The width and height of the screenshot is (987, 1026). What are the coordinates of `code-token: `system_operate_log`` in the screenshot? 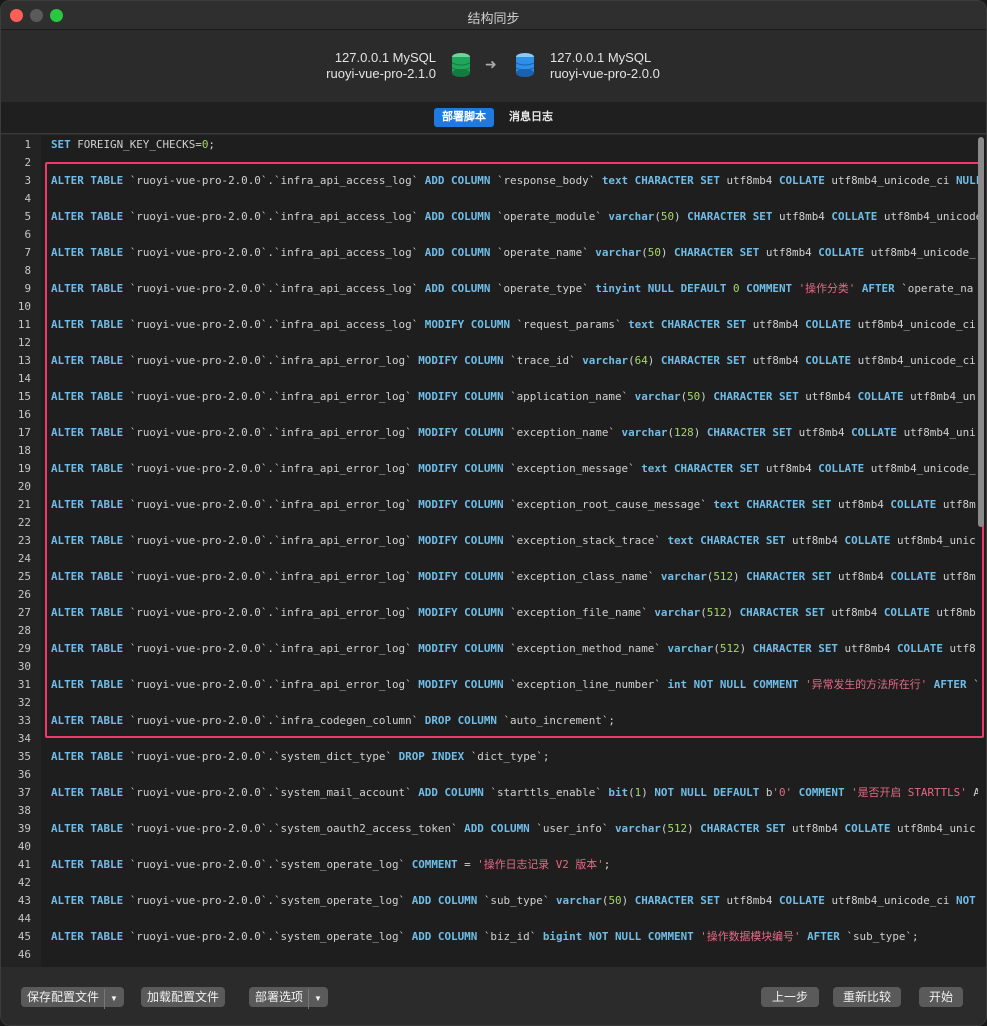 It's located at (339, 936).